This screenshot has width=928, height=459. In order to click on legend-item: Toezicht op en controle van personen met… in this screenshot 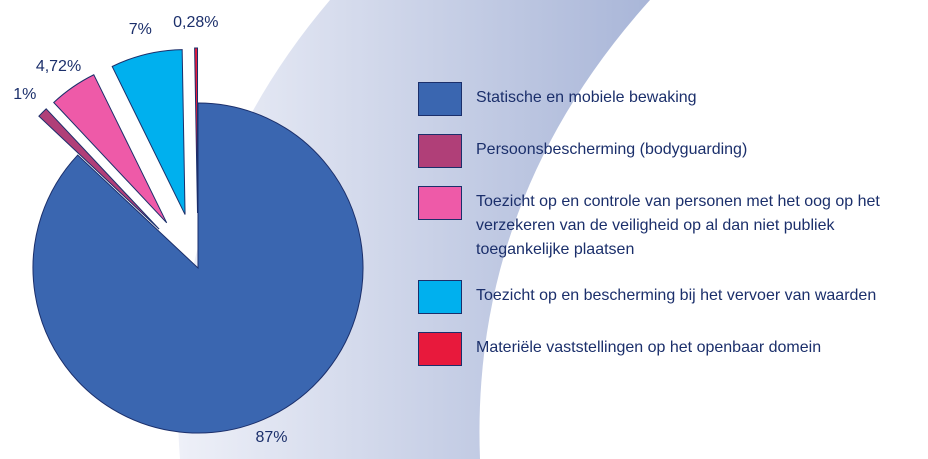, I will do `click(670, 224)`.